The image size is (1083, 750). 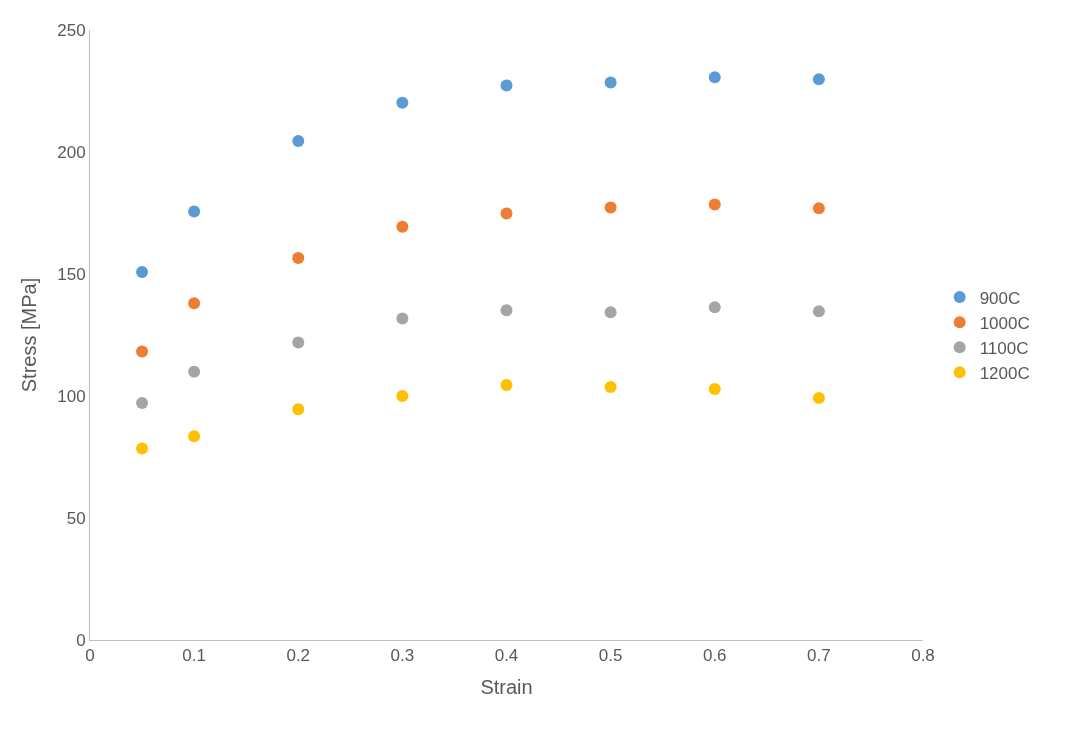 I want to click on y-tick-label: 50, so click(x=76, y=518).